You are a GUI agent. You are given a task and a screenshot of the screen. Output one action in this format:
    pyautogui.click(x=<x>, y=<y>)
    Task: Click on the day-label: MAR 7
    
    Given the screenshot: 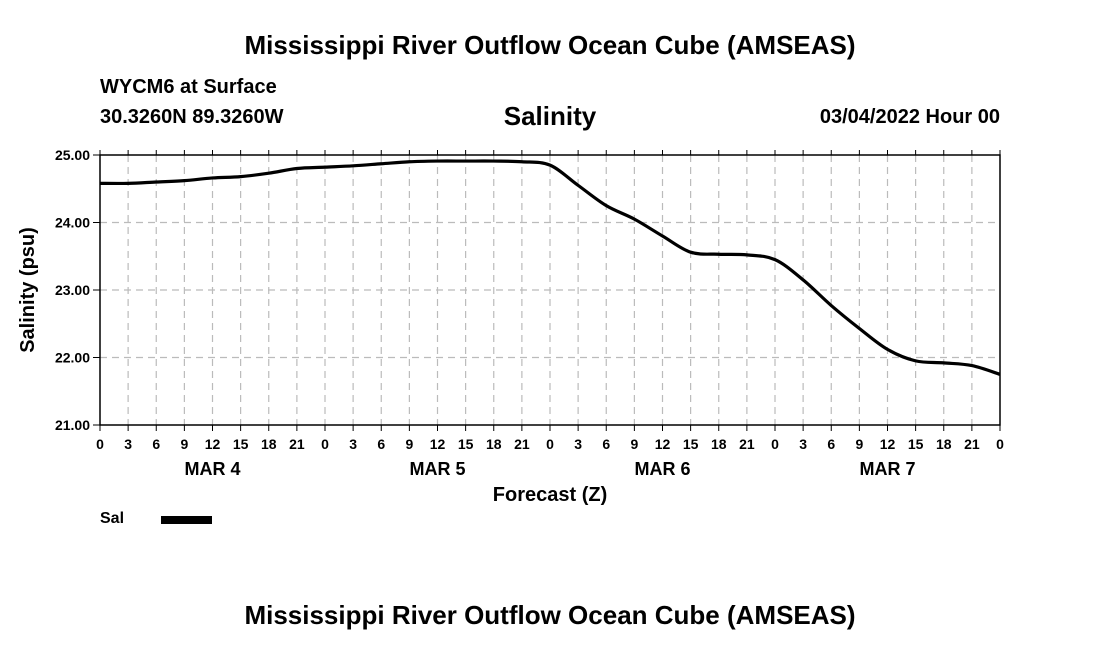 What is the action you would take?
    pyautogui.click(x=887, y=469)
    